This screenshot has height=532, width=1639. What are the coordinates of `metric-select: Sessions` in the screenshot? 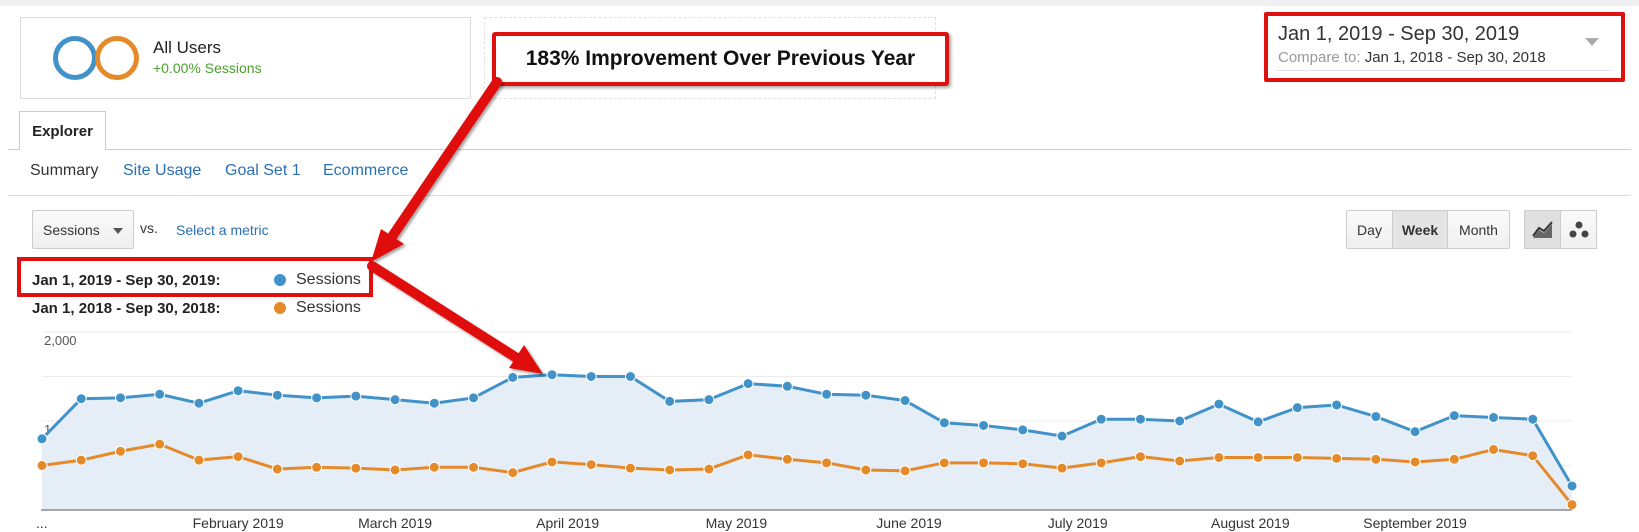 It's located at (83, 229).